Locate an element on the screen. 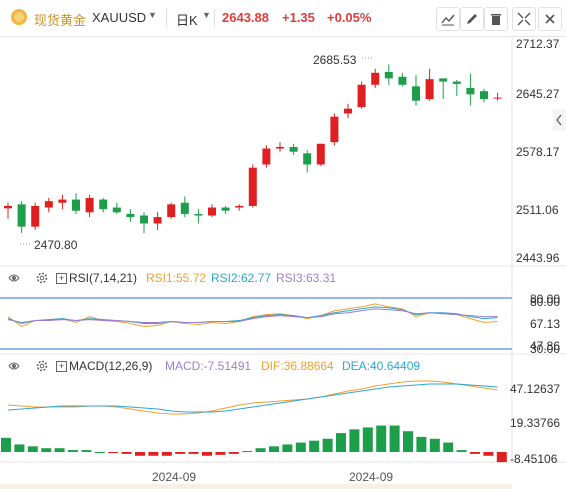 This screenshot has height=489, width=566. gold-logo-icon is located at coordinates (19, 17).